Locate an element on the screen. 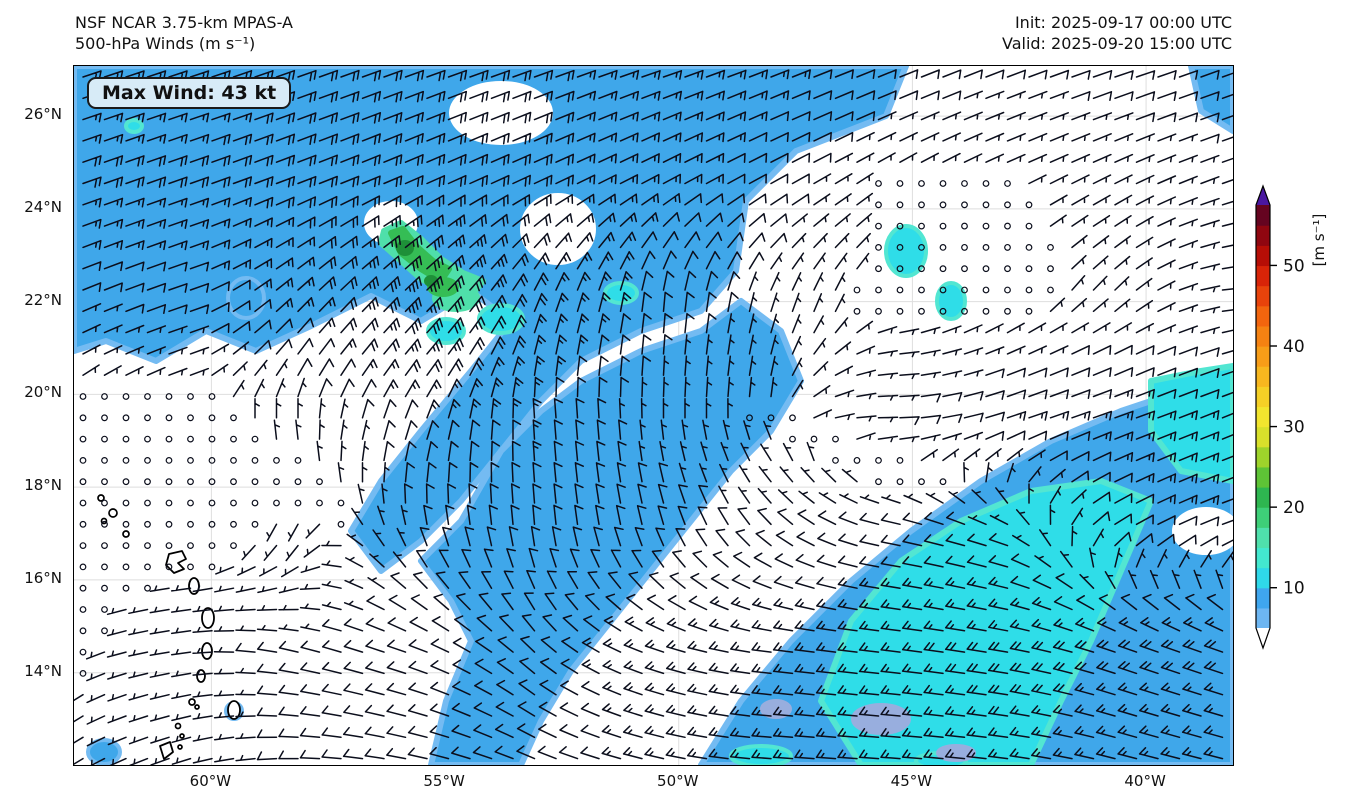  lat-tick-label: 22°N is located at coordinates (43, 299).